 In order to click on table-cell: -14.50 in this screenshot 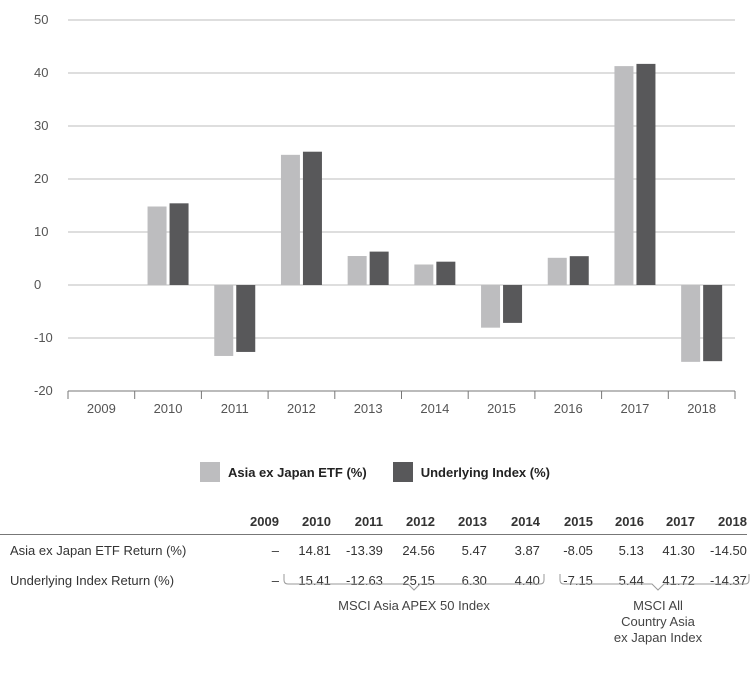, I will do `click(728, 550)`.